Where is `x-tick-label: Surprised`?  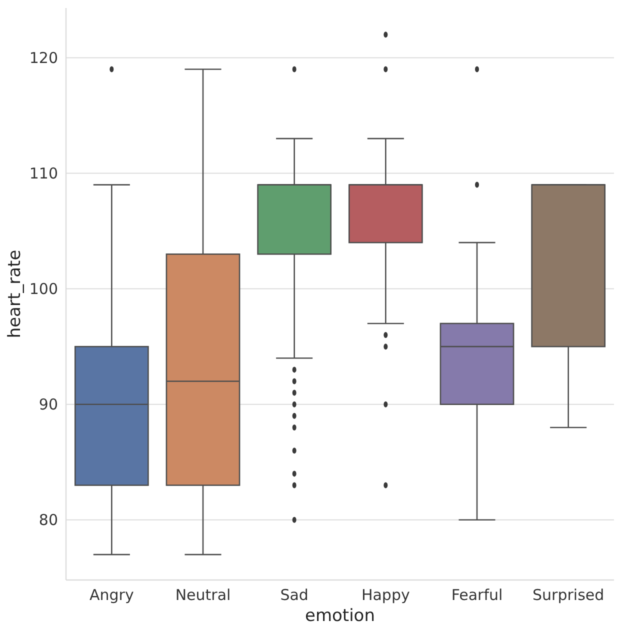
x-tick-label: Surprised is located at coordinates (568, 595).